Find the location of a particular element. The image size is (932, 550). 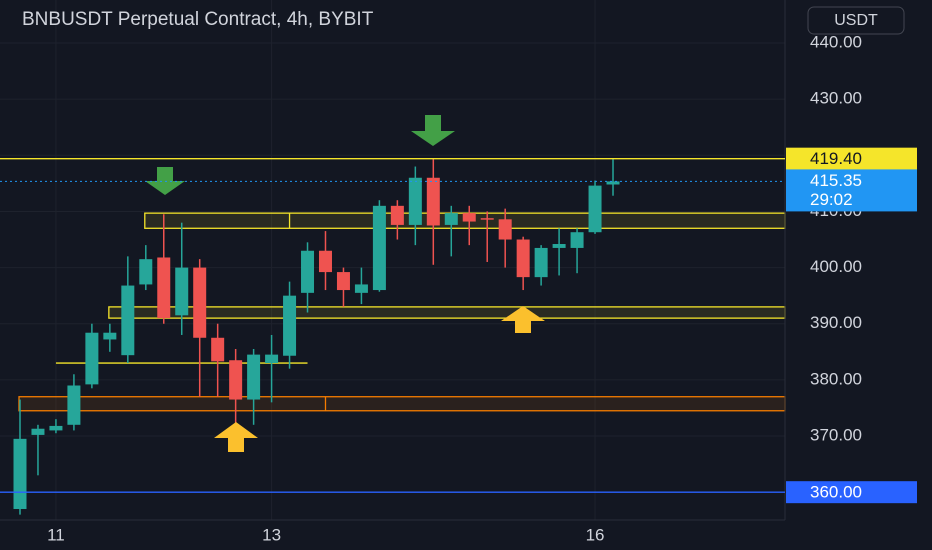

y-tick-label: 380.00 is located at coordinates (836, 378).